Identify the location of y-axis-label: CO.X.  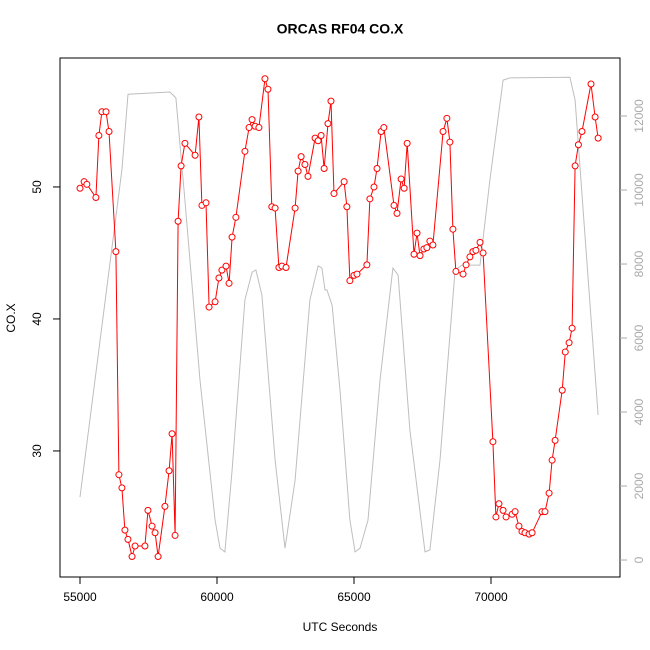
(11, 317).